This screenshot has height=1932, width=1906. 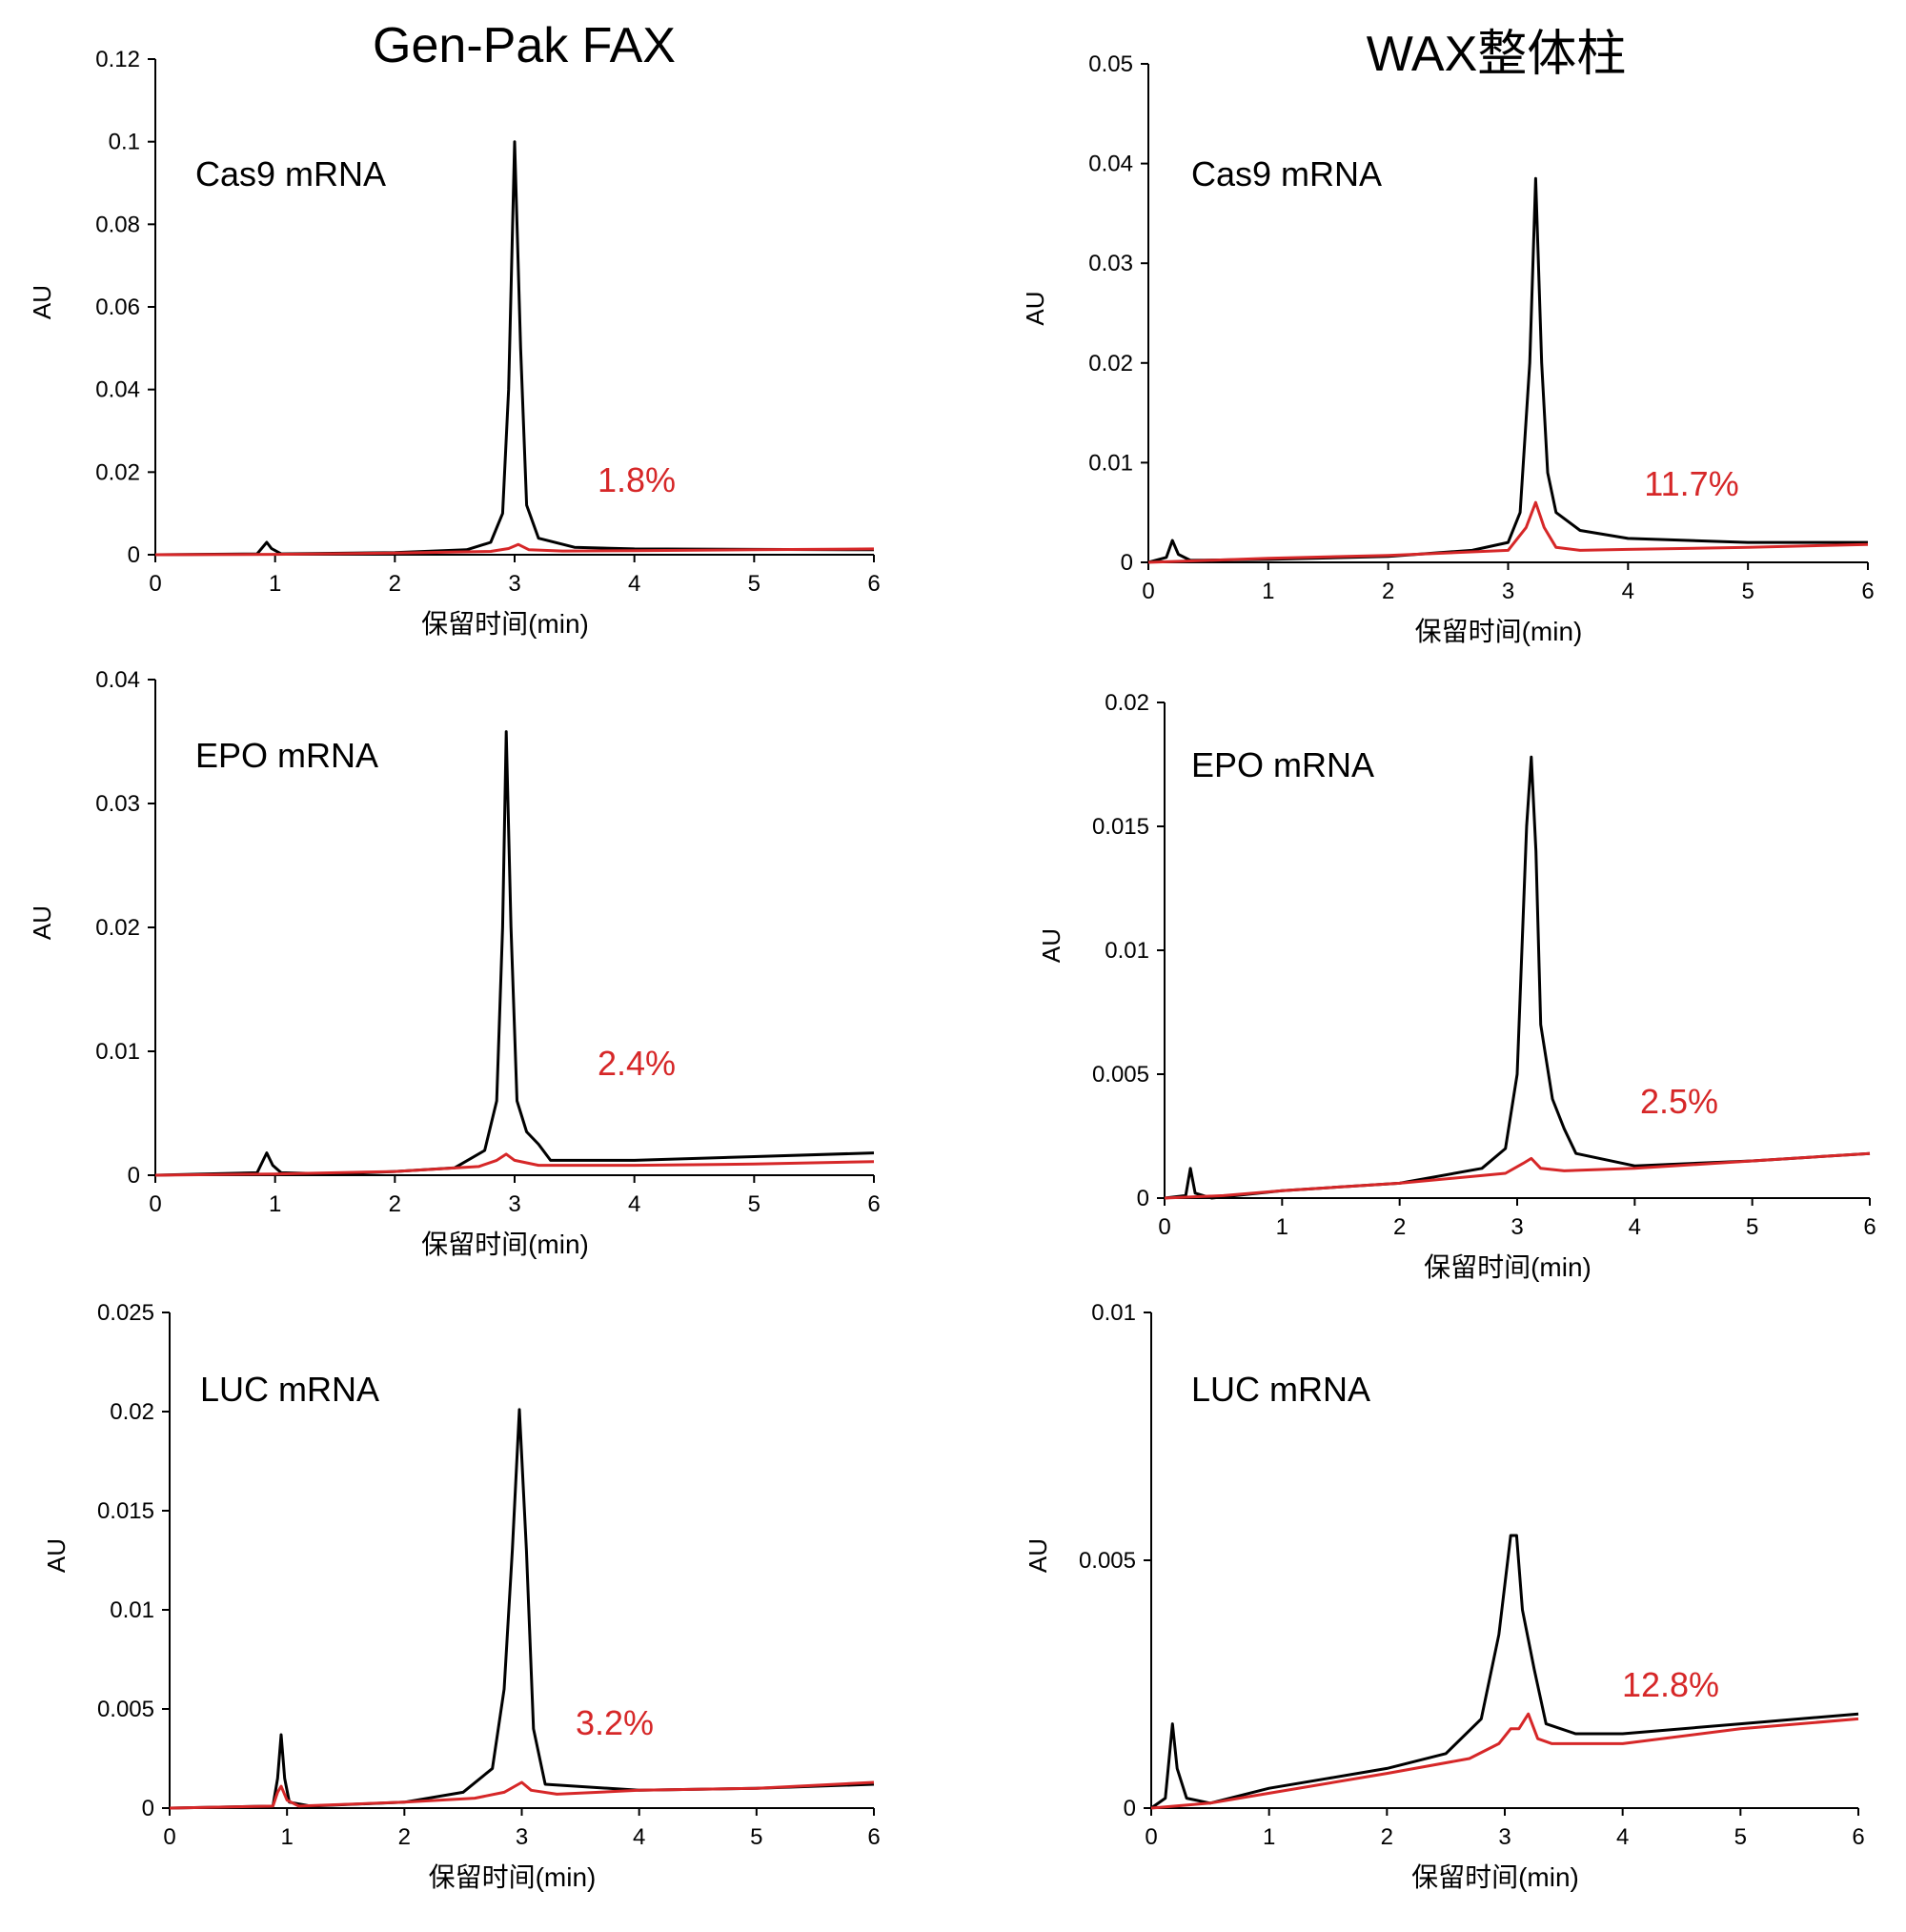 I want to click on percent-label: 2.4%, so click(x=637, y=1064).